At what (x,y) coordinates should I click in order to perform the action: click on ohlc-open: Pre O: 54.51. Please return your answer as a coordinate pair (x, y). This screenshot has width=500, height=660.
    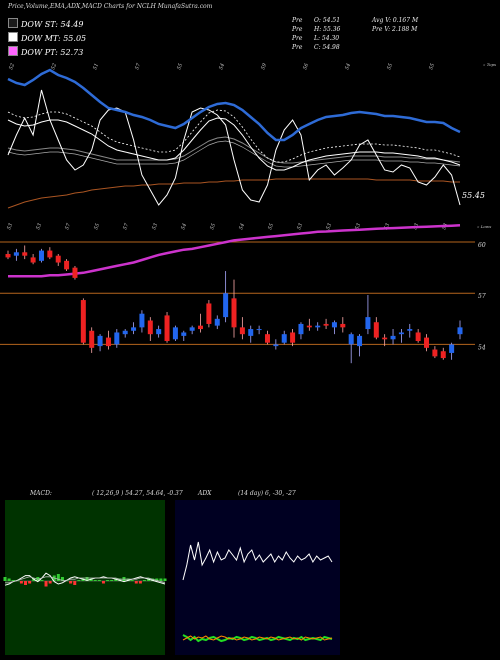
    Looking at the image, I should click on (316, 20).